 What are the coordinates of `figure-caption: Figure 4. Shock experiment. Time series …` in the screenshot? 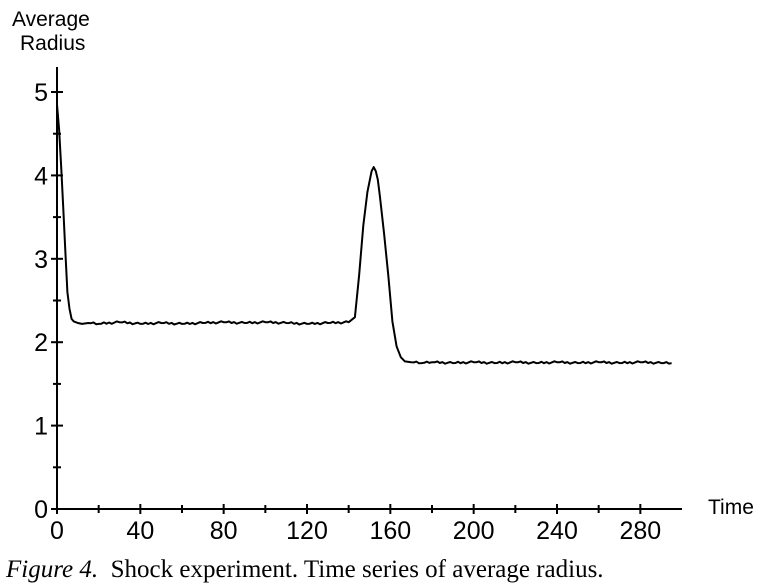 It's located at (305, 570).